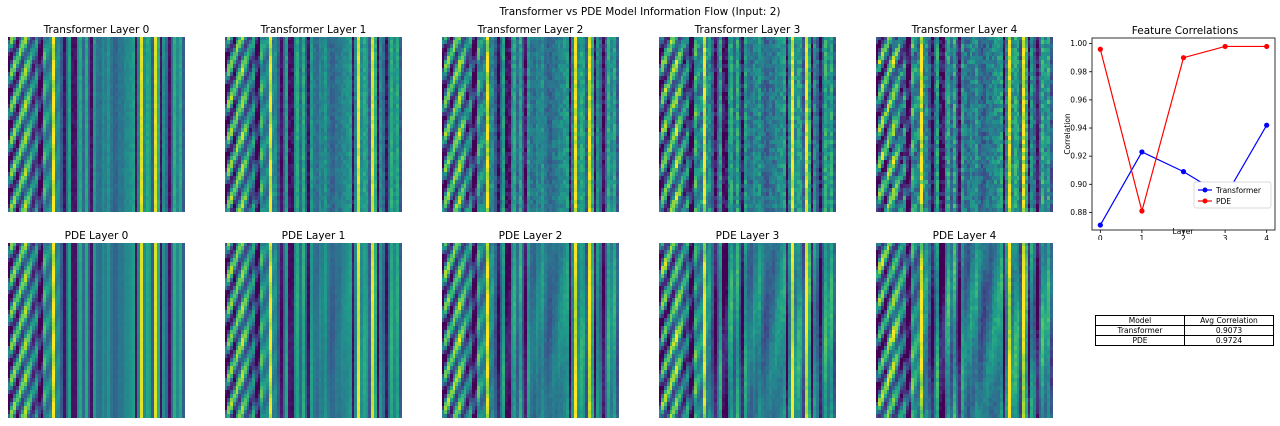 This screenshot has width=1280, height=426. What do you see at coordinates (530, 30) in the screenshot?
I see `heatmap-title-transformer-2: Transformer Layer 2` at bounding box center [530, 30].